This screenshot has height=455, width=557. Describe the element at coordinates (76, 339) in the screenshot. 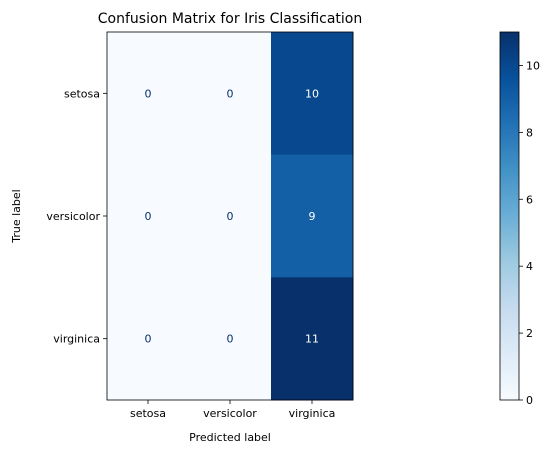

I see `y-tick-label: virginica` at that location.